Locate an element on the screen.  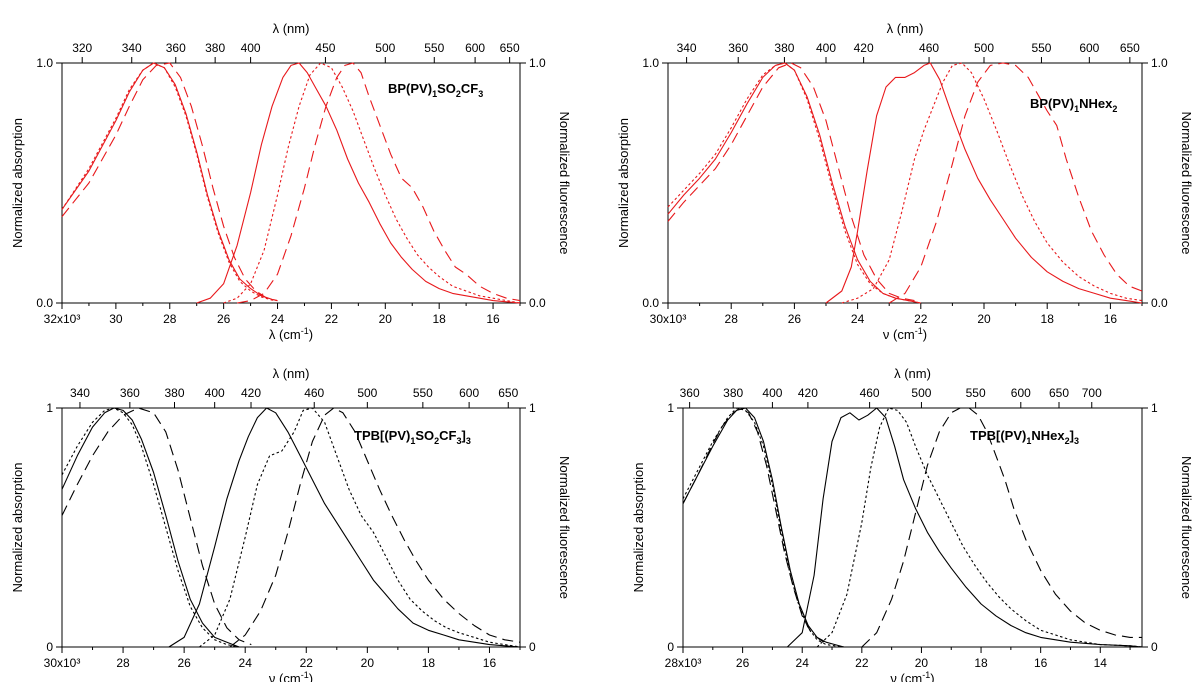
chart-title: BP(PV)1​SO2​CF3​ is located at coordinates (435, 90).